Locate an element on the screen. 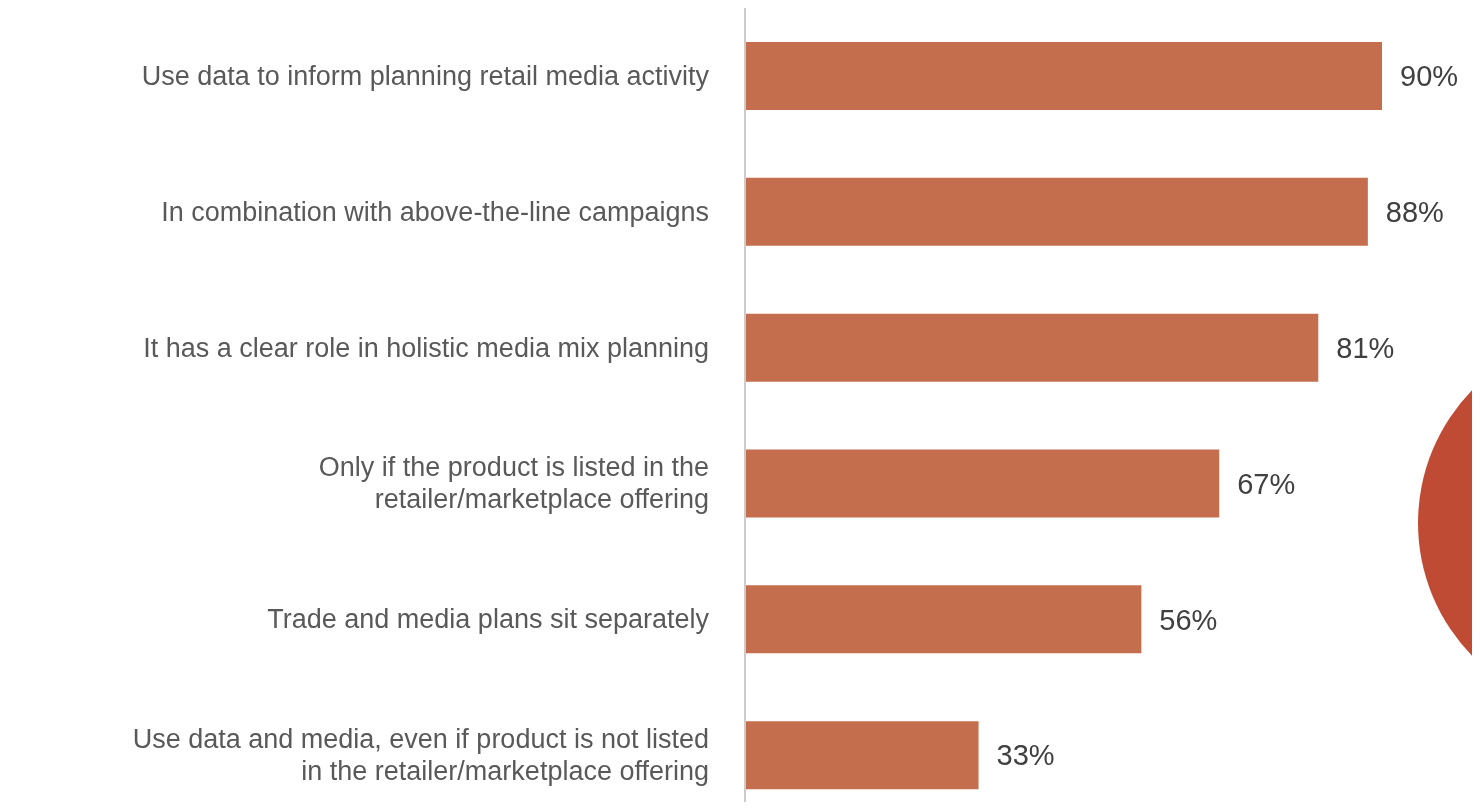 This screenshot has width=1480, height=810. y-tick-label: Trade and media plans sit separately is located at coordinates (488, 619).